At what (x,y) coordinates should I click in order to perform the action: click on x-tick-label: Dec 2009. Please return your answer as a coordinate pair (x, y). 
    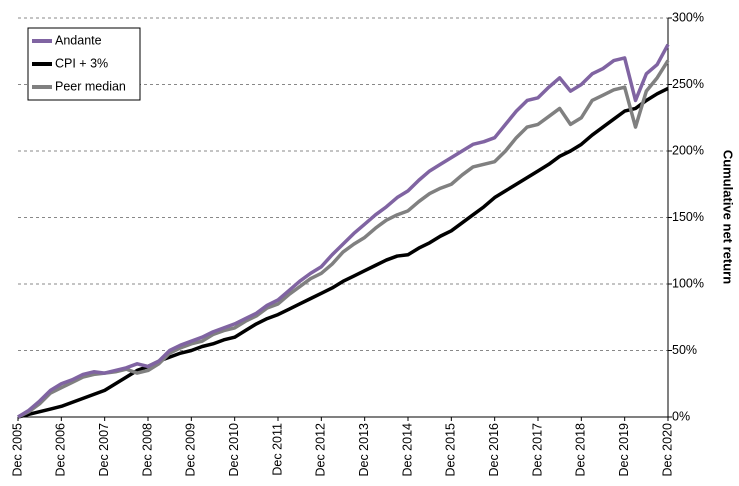
    Looking at the image, I should click on (191, 450).